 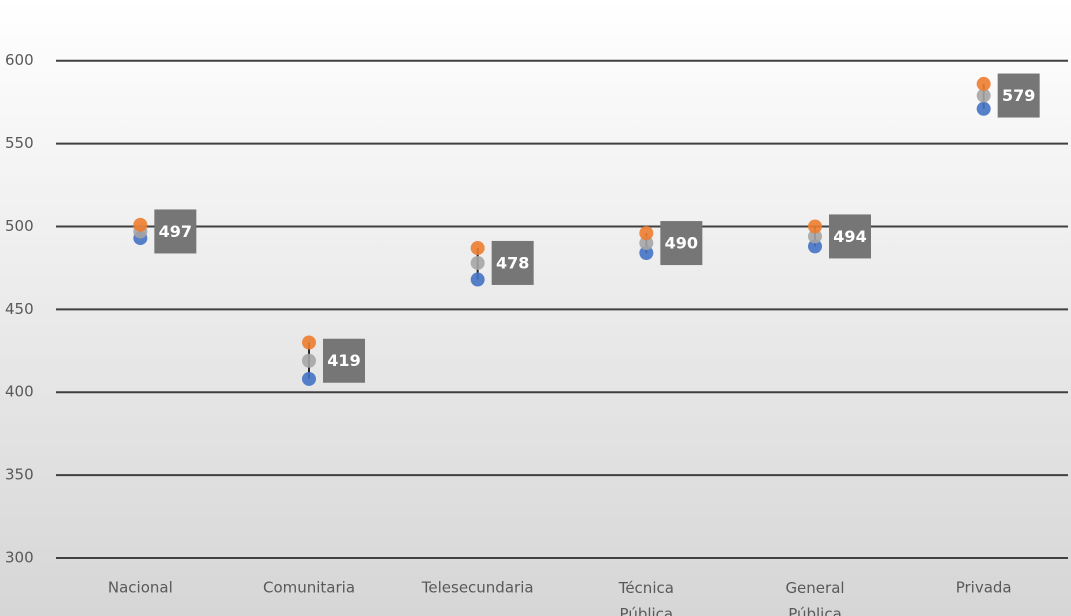 What do you see at coordinates (984, 588) in the screenshot?
I see `x-tick-label: Privada` at bounding box center [984, 588].